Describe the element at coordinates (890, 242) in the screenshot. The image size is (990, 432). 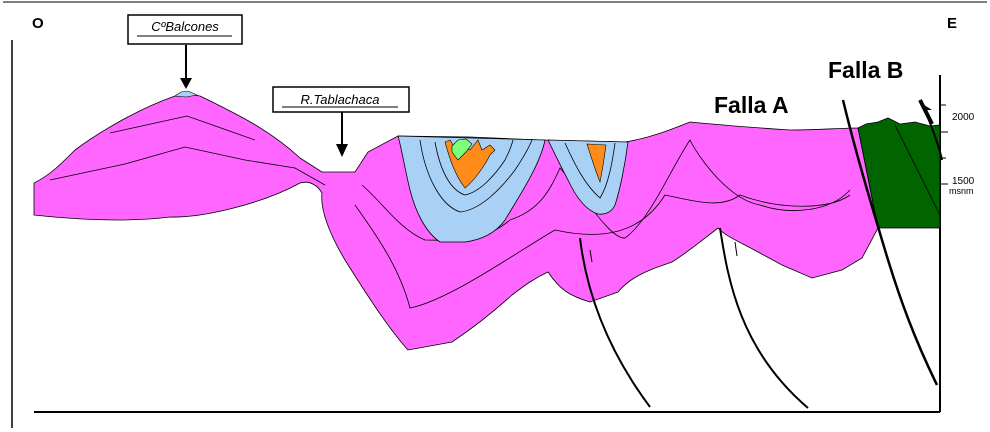
I see `fault-a-trace` at that location.